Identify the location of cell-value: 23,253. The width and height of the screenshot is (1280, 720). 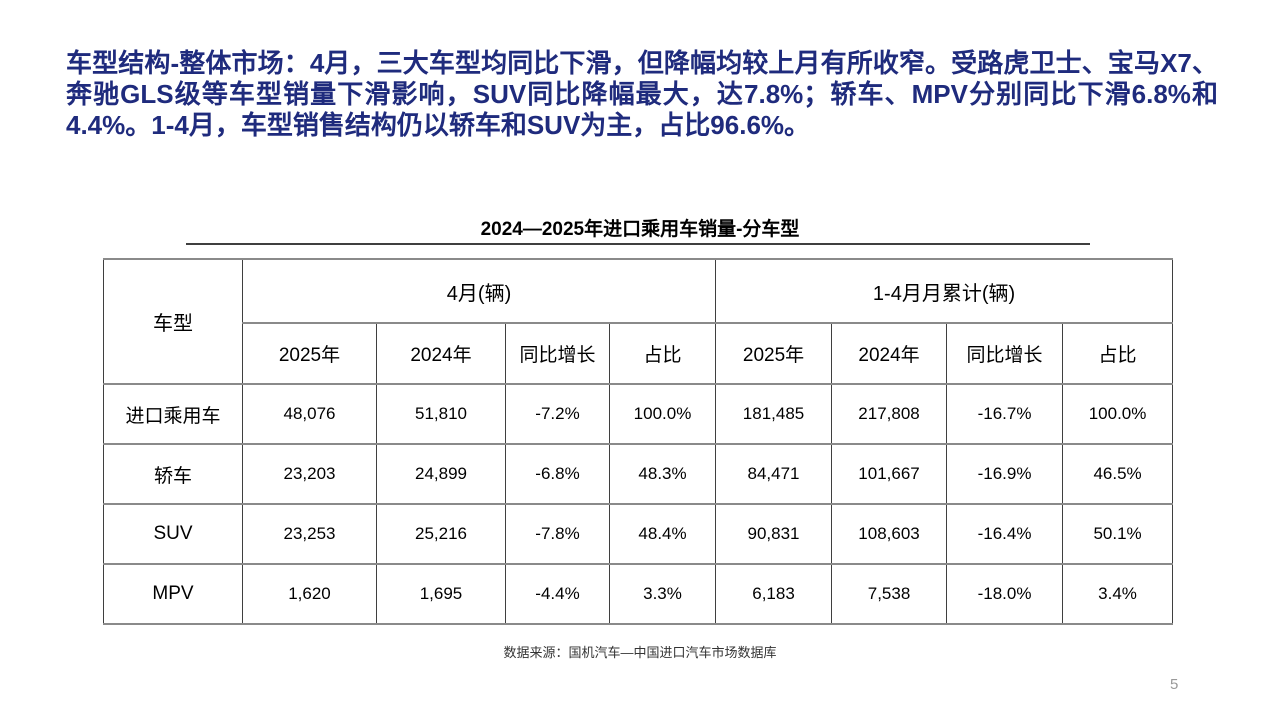
(309, 534).